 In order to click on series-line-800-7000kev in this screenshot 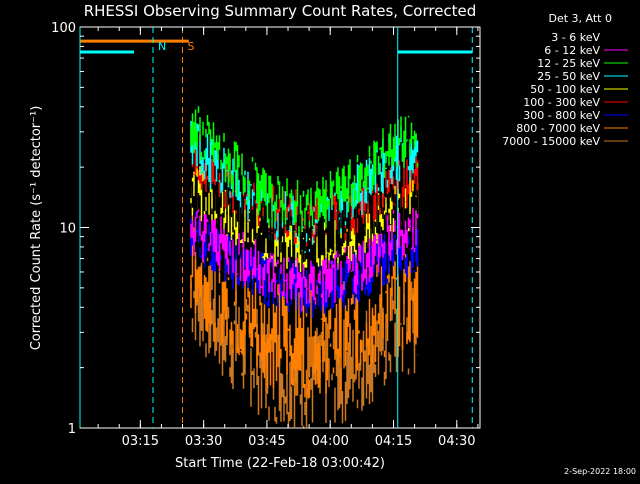, I will do `click(304, 303)`.